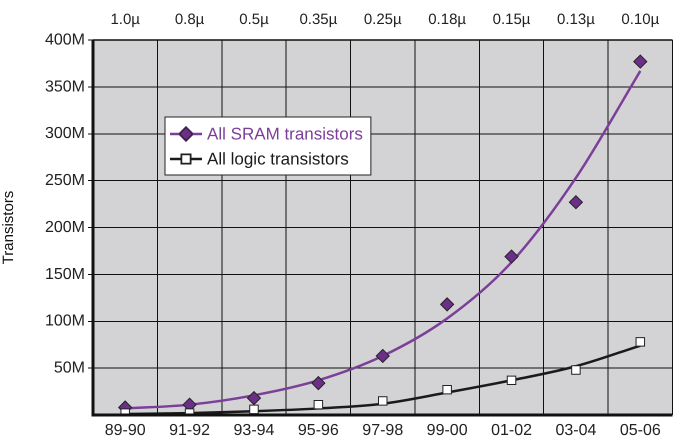  Describe the element at coordinates (383, 19) in the screenshot. I see `text: 0.25µ` at that location.